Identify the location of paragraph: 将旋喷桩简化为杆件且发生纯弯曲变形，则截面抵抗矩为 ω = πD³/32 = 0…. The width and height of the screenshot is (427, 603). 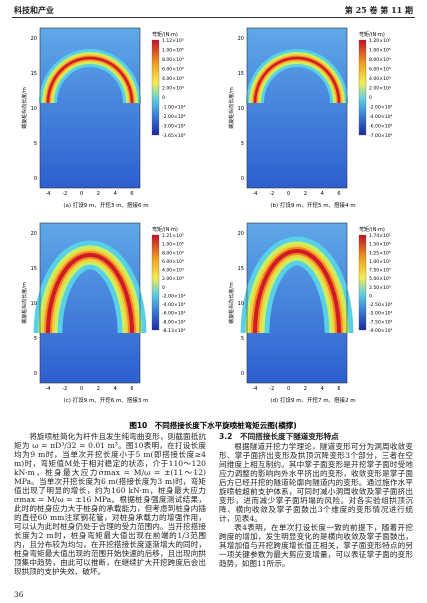
(110, 504).